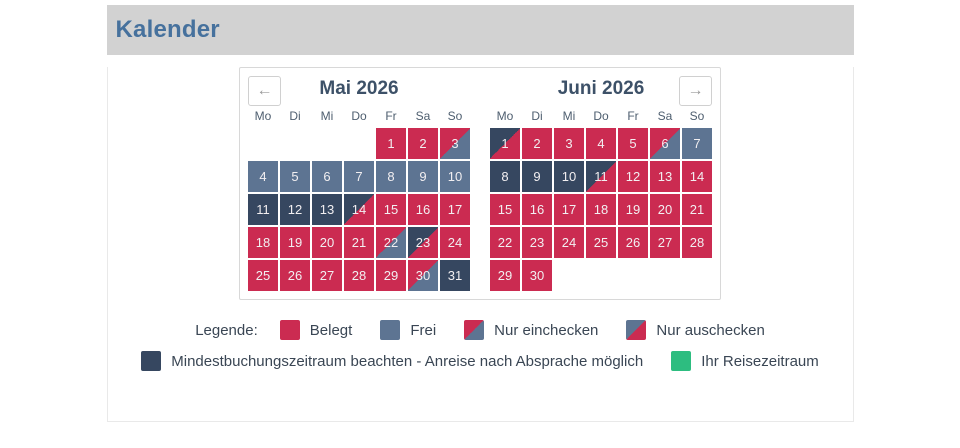  I want to click on arrow-right-icon: →, so click(695, 90).